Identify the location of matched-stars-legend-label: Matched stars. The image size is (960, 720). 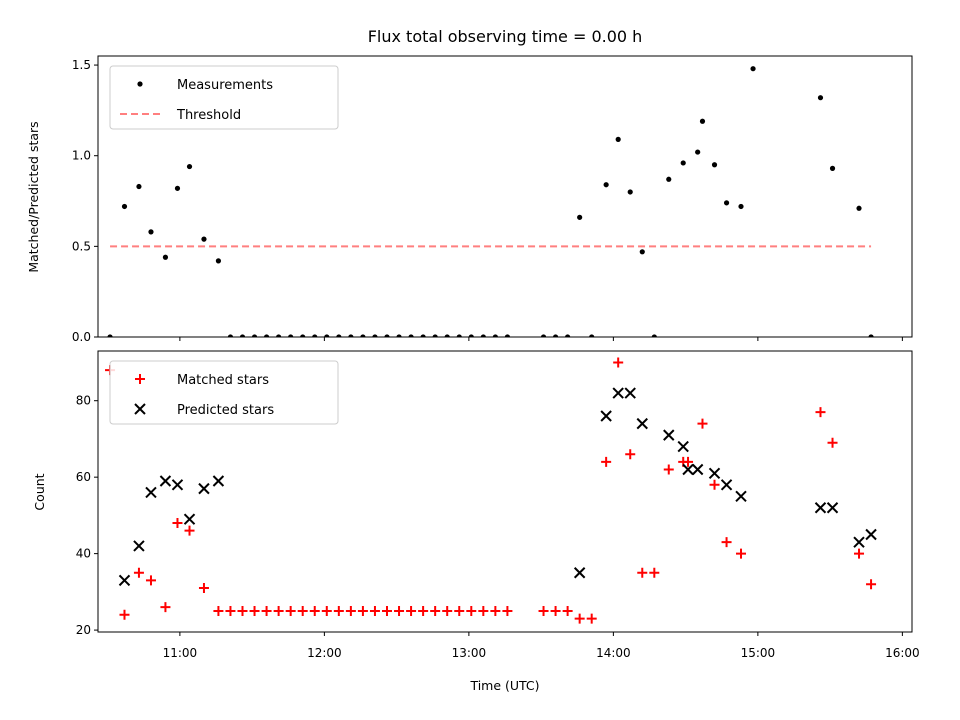
(223, 380).